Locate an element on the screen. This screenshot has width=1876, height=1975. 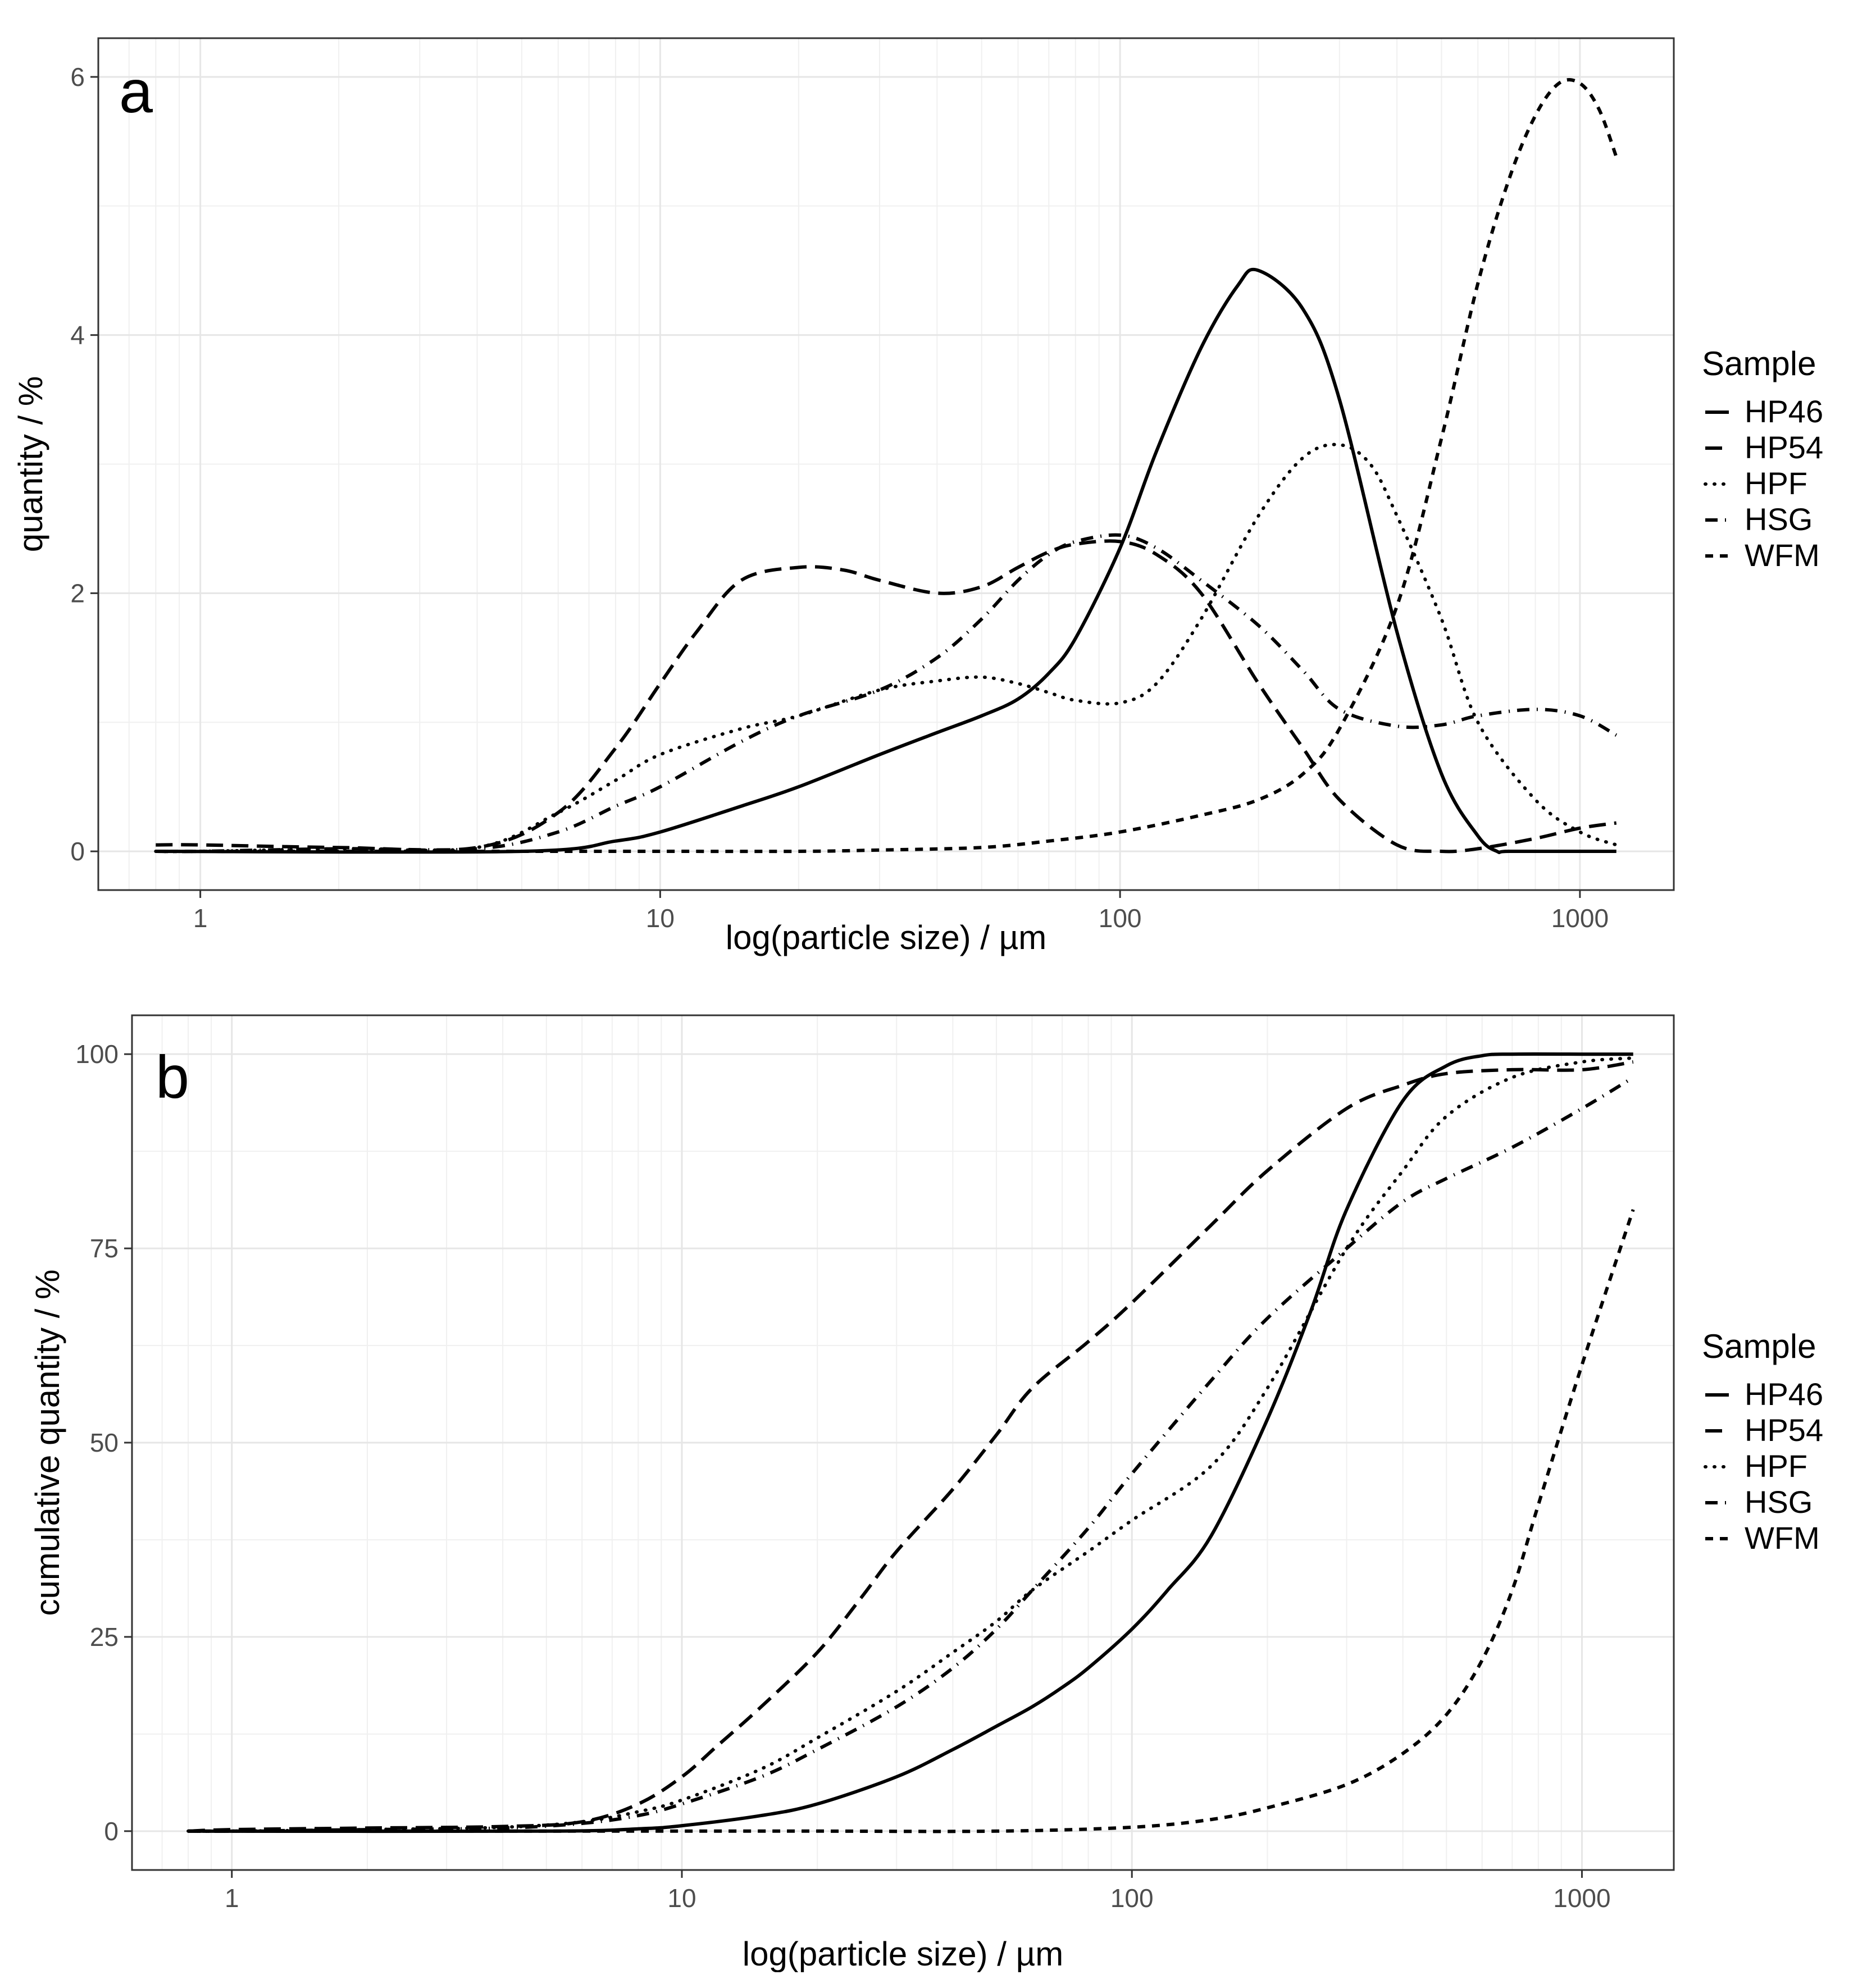
y-axis-title: cumulative quantity / % is located at coordinates (47, 1443).